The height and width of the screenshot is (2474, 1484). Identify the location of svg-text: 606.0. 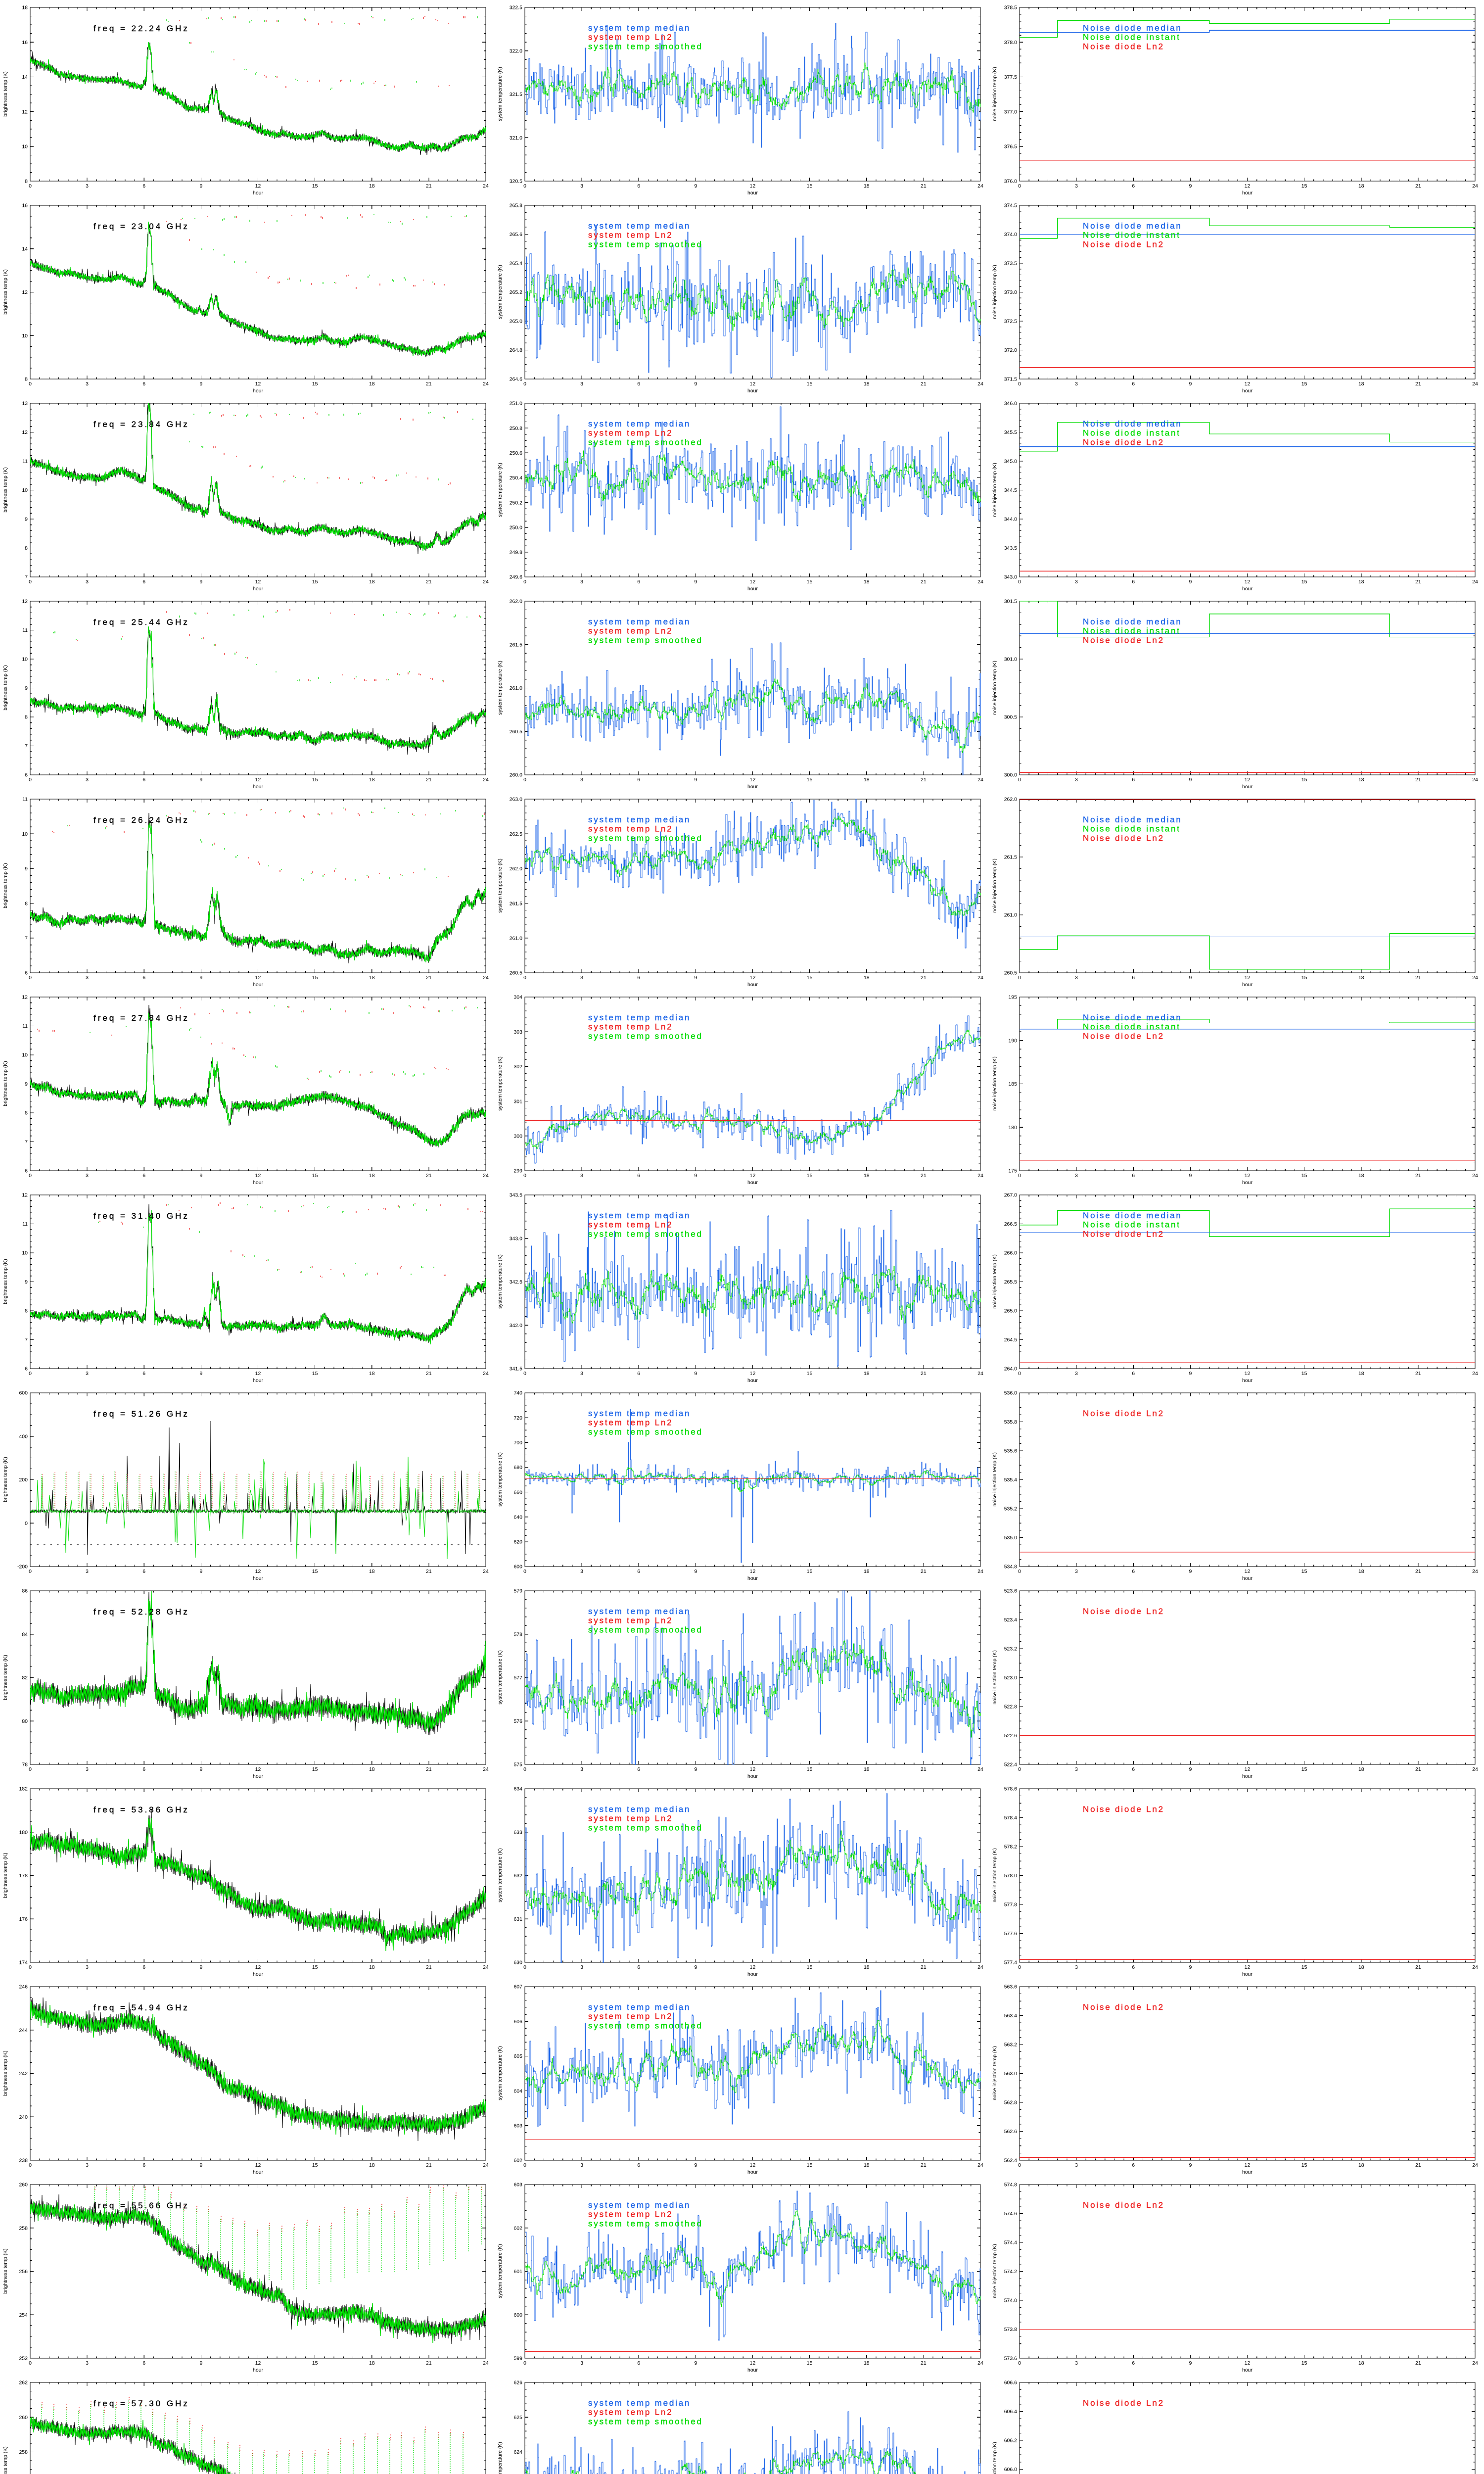
(1010, 2470).